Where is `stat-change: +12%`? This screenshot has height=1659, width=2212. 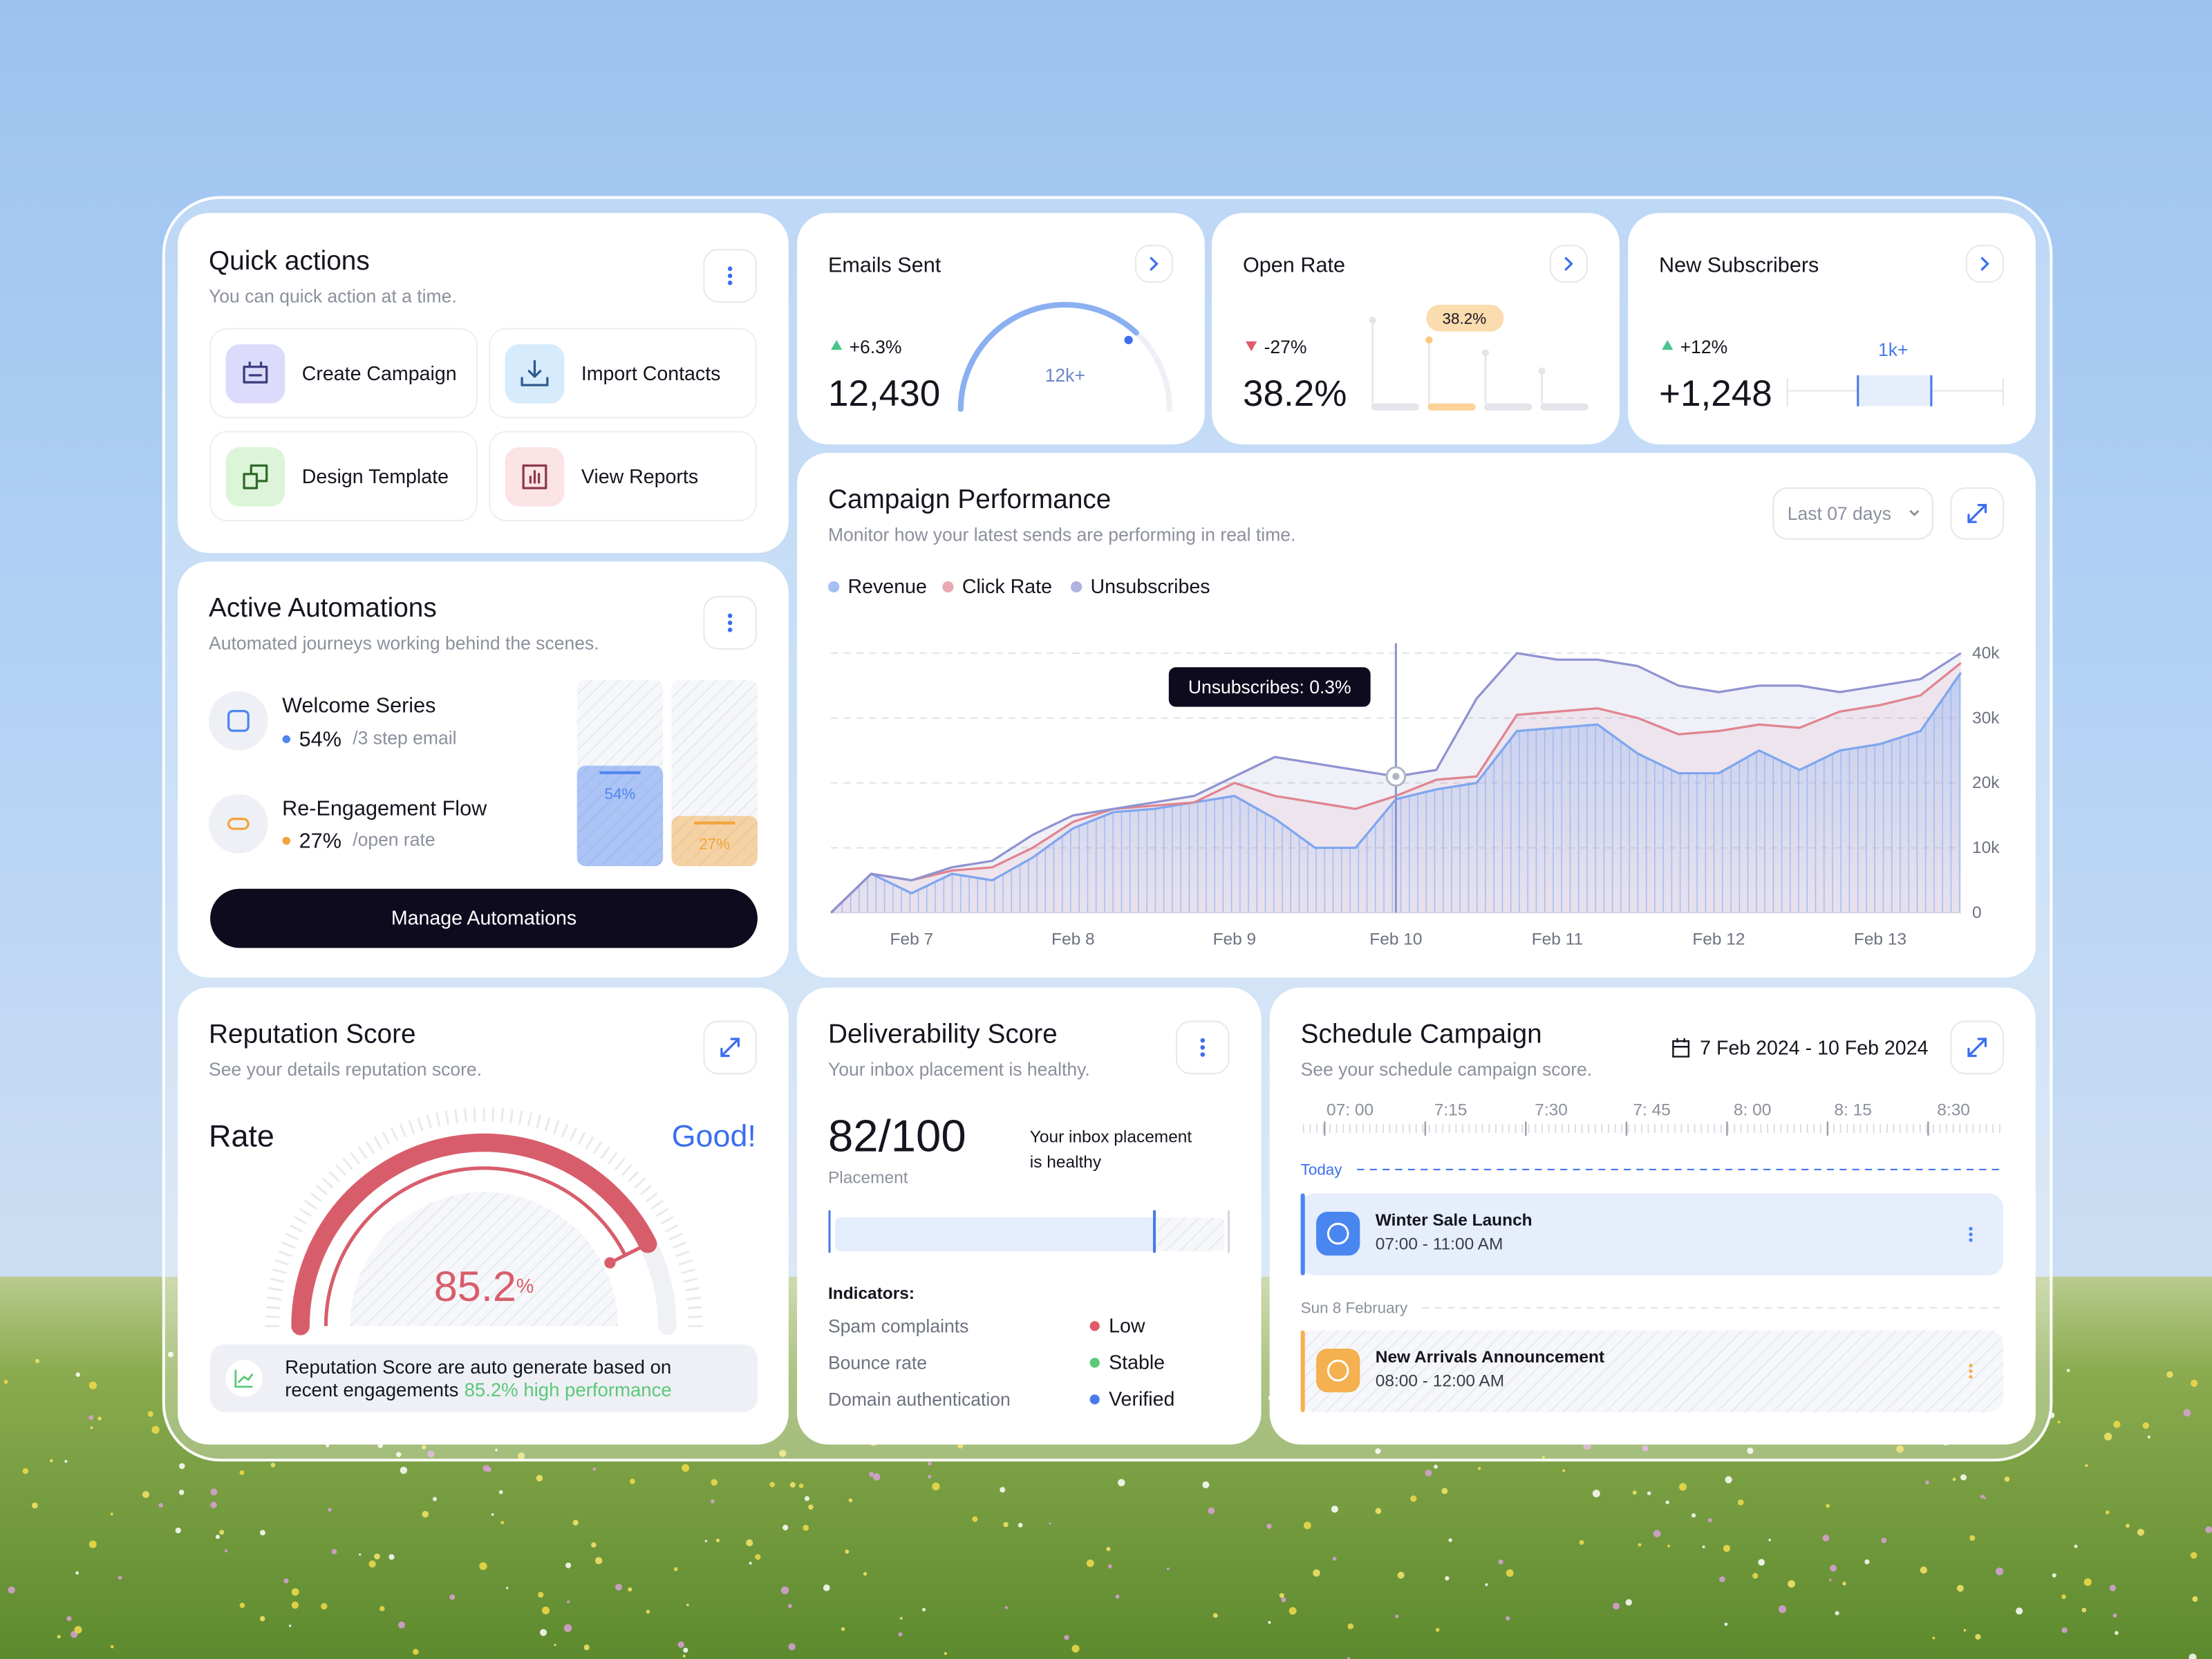 stat-change: +12% is located at coordinates (1704, 347).